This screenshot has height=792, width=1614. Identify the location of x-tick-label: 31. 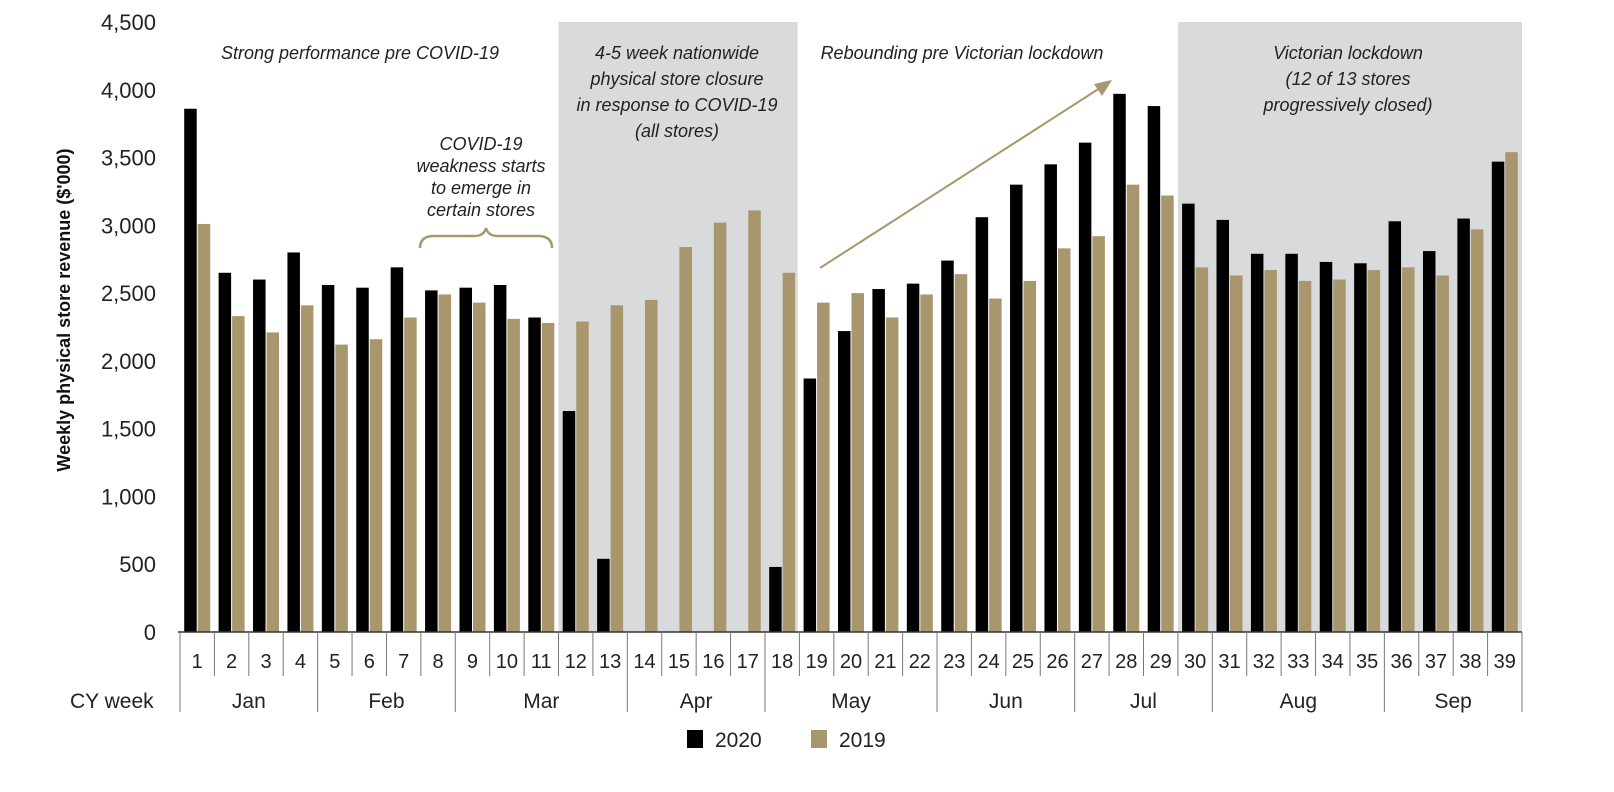
(1229, 662).